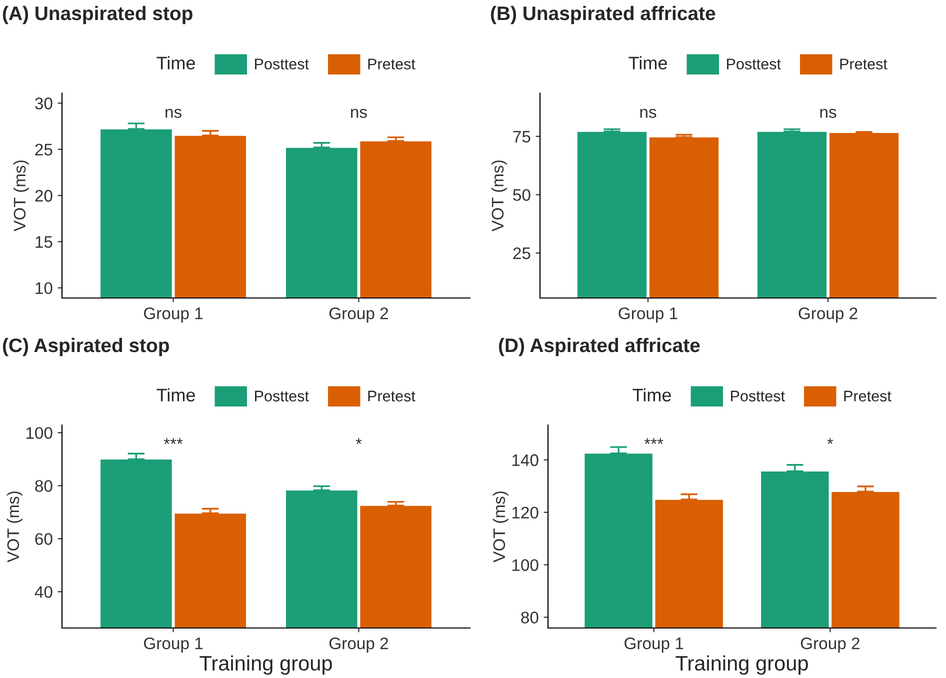 This screenshot has width=946, height=678. Describe the element at coordinates (603, 15) in the screenshot. I see `chart-title: (B) Unaspirated affricate` at that location.